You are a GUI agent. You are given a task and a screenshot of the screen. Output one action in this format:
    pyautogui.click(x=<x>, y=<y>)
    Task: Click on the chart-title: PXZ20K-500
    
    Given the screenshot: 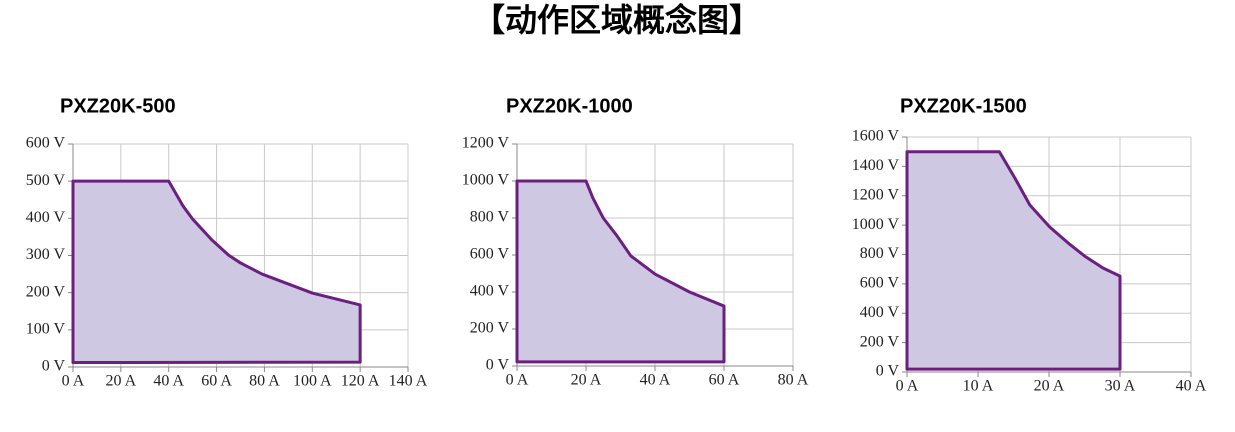 What is the action you would take?
    pyautogui.click(x=118, y=106)
    